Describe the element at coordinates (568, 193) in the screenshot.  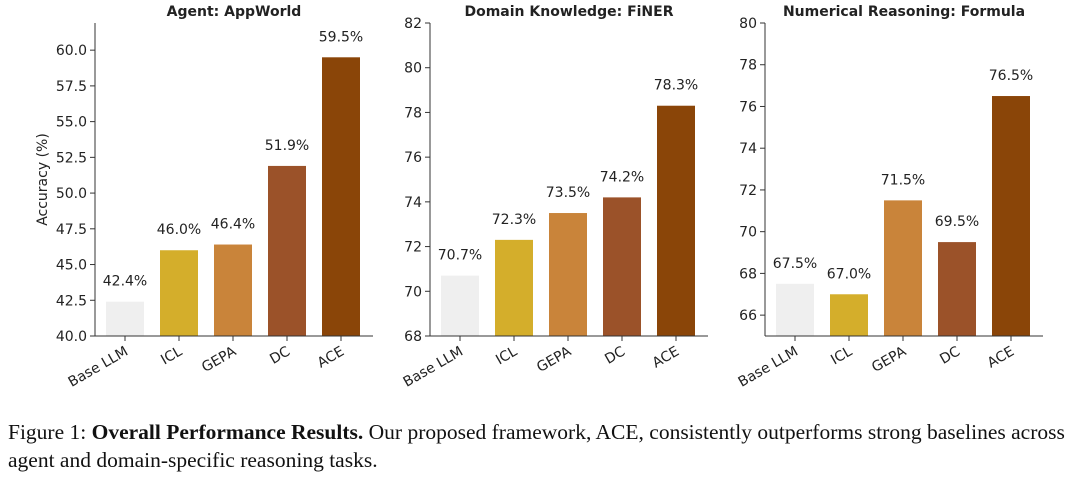
I see `value-label: 73.5%` at that location.